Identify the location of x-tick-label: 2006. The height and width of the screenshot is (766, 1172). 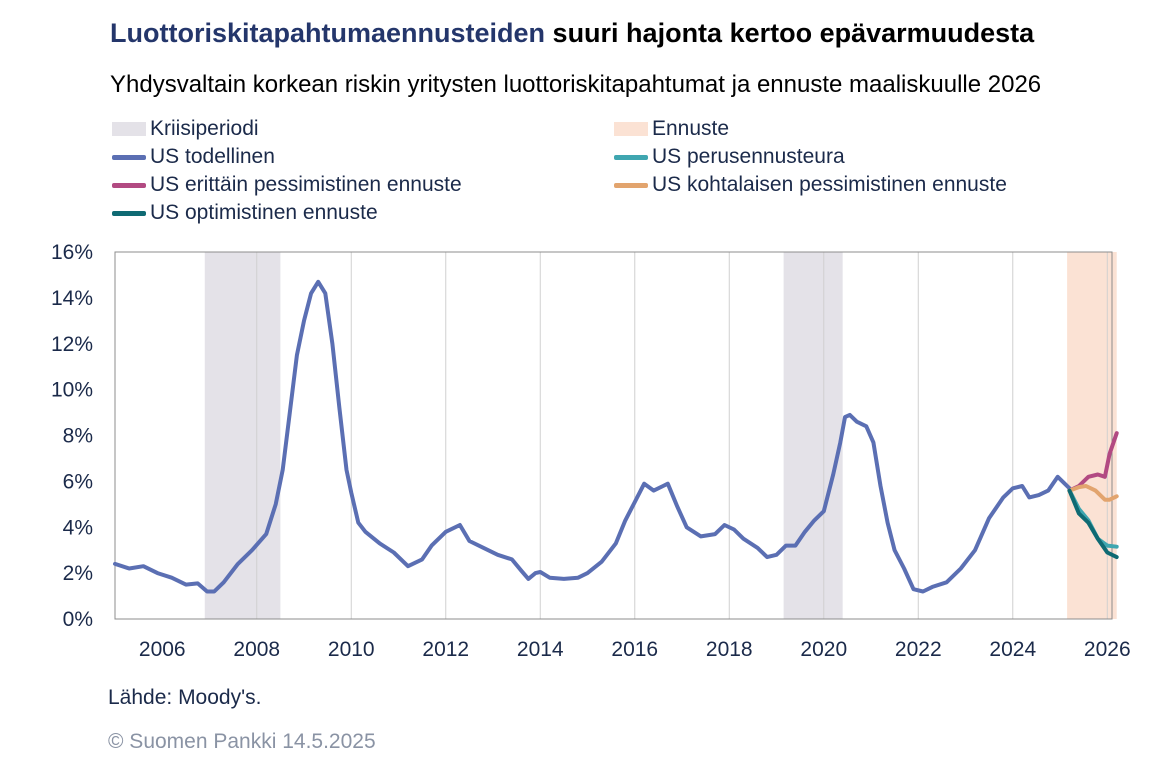
(162, 649).